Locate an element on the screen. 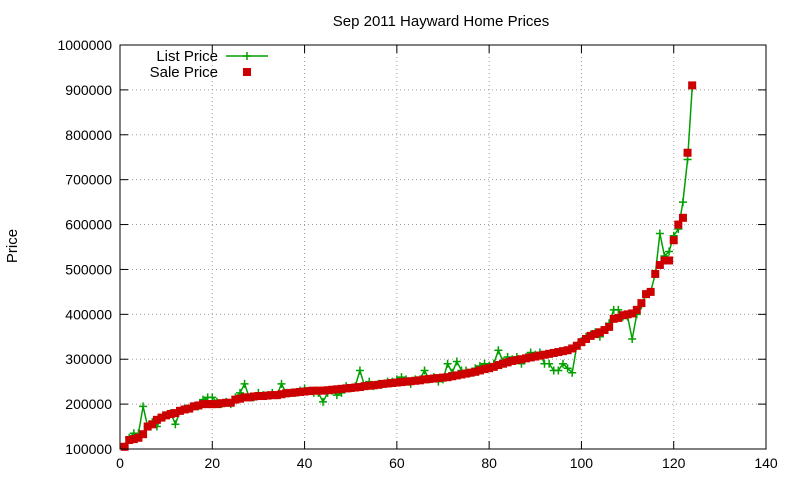  y-tick-label: 500000 is located at coordinates (88, 269).